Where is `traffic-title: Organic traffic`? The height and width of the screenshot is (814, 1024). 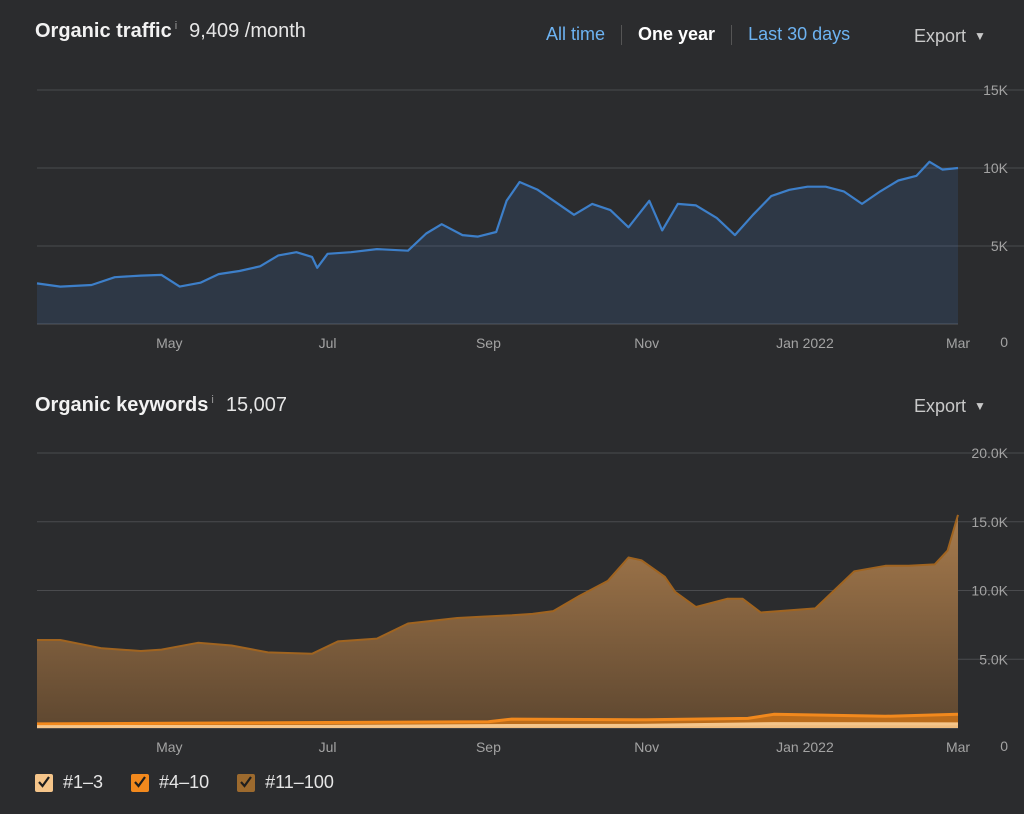
traffic-title: Organic traffic is located at coordinates (103, 31).